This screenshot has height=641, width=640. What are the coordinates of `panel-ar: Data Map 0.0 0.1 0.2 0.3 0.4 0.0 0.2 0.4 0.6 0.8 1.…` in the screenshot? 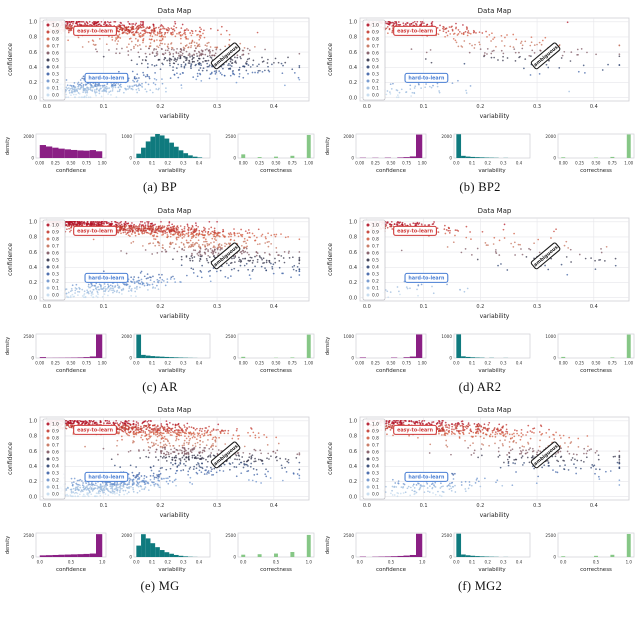 It's located at (160, 299).